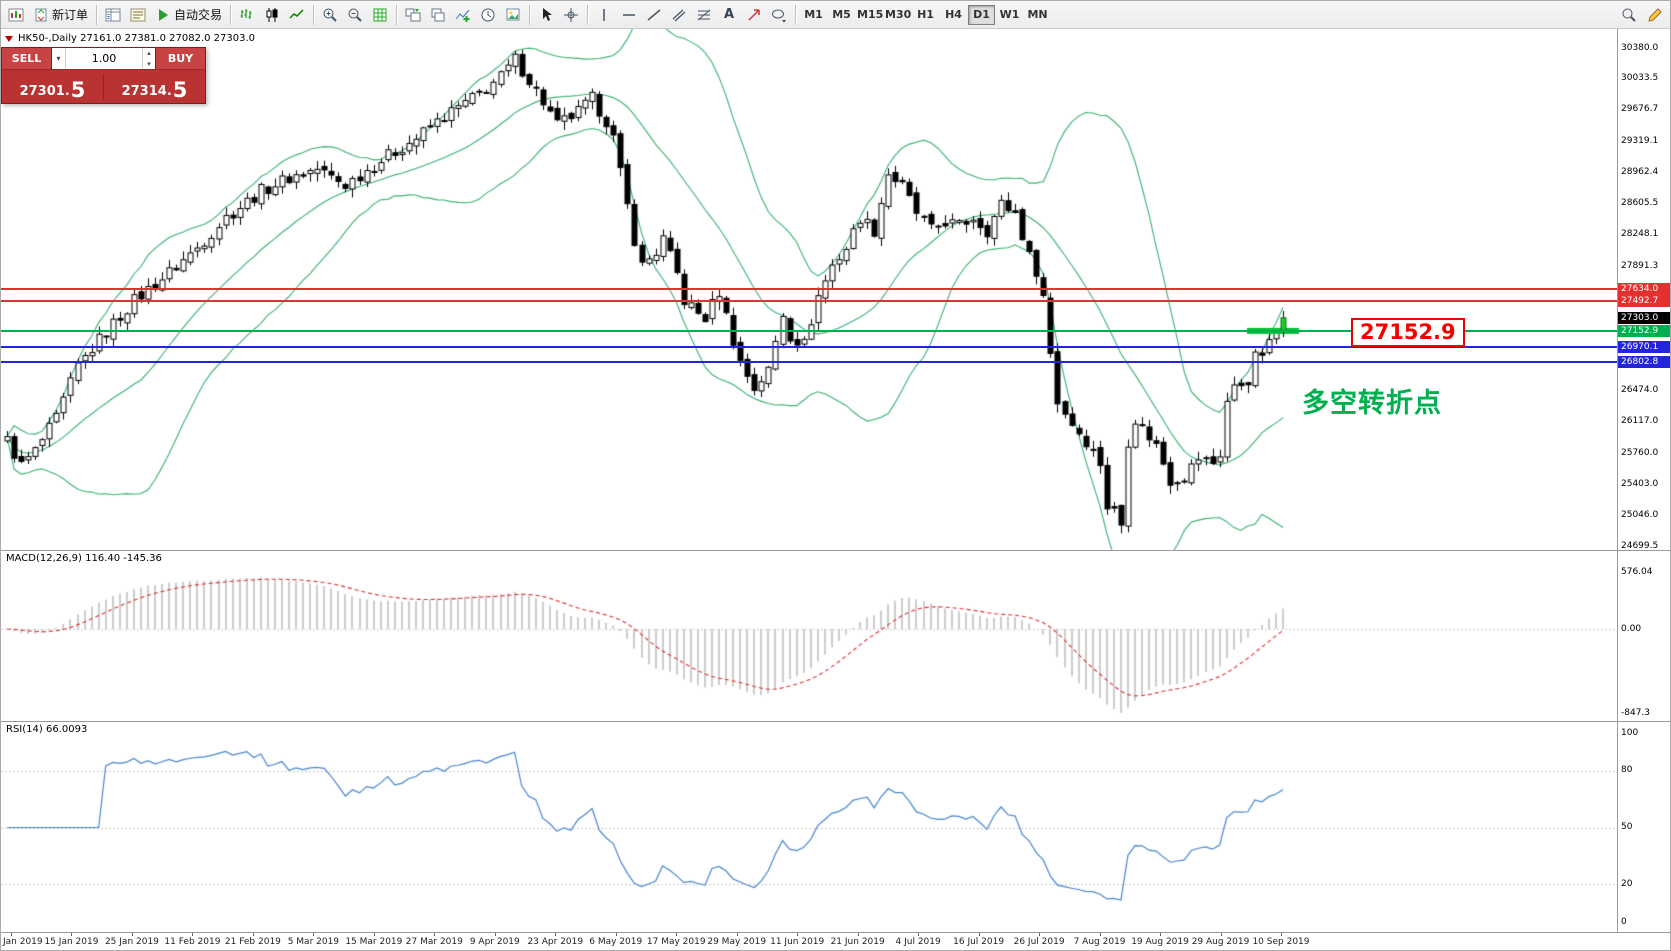  I want to click on search-button, so click(1629, 15).